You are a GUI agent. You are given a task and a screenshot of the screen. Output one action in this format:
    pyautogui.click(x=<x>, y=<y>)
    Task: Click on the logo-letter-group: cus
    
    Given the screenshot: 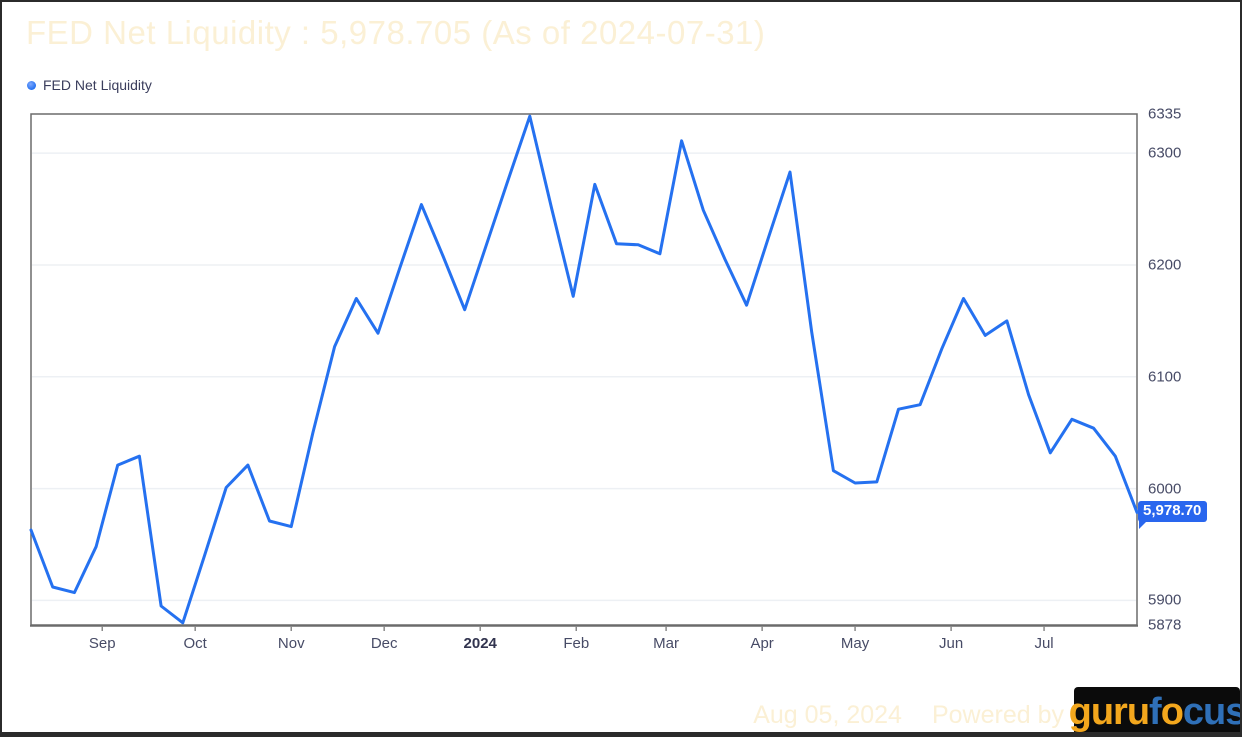 What is the action you would take?
    pyautogui.click(x=1212, y=712)
    